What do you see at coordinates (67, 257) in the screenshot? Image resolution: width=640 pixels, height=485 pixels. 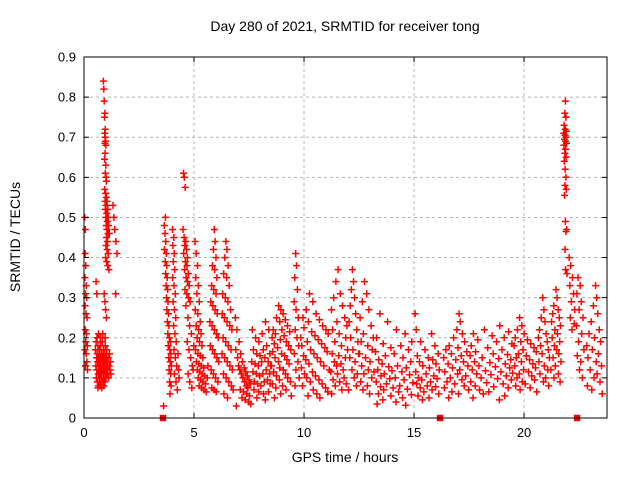 I see `y-tick-label: 0.4` at bounding box center [67, 257].